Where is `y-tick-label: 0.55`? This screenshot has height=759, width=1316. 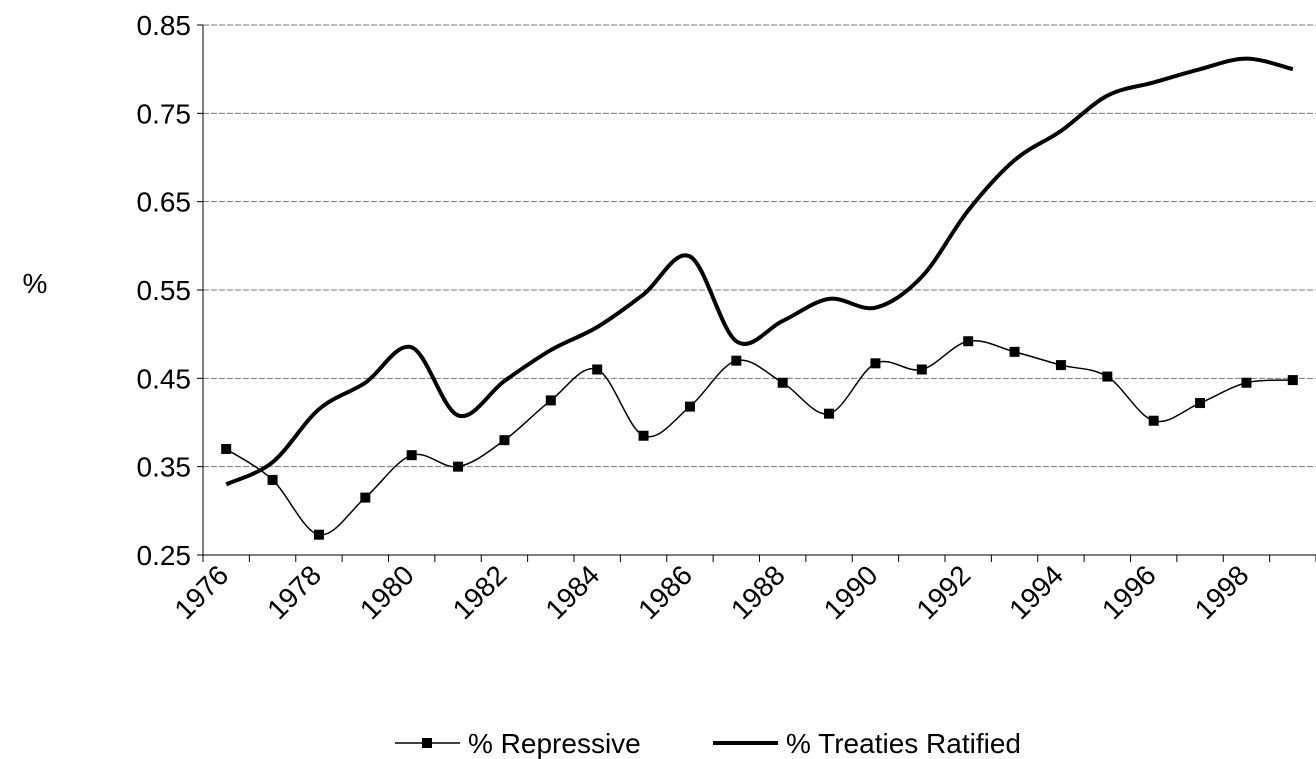 y-tick-label: 0.55 is located at coordinates (164, 290).